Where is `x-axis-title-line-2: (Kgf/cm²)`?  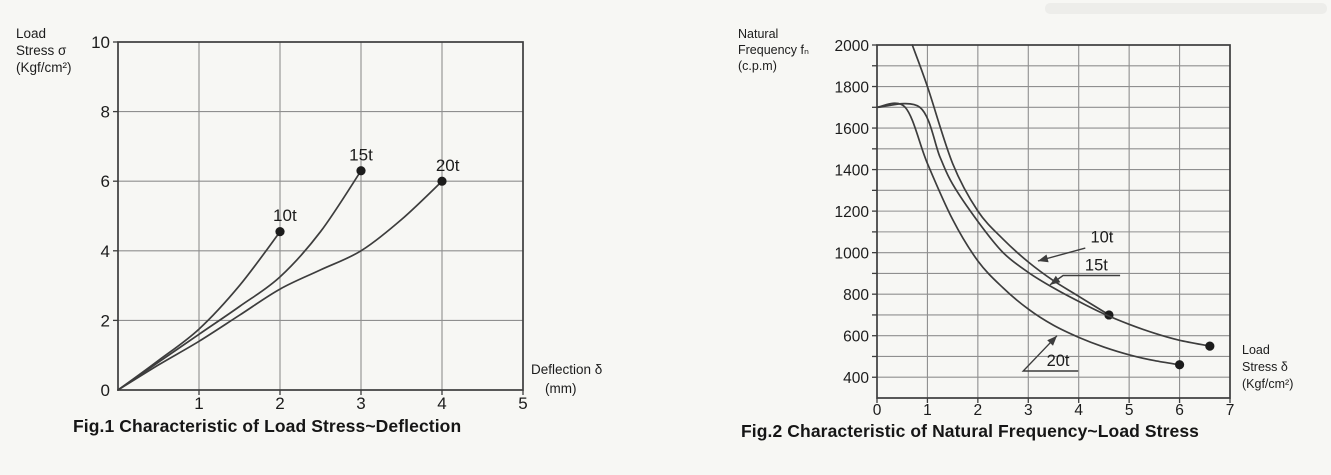
x-axis-title-line-2: (Kgf/cm²) is located at coordinates (1267, 384).